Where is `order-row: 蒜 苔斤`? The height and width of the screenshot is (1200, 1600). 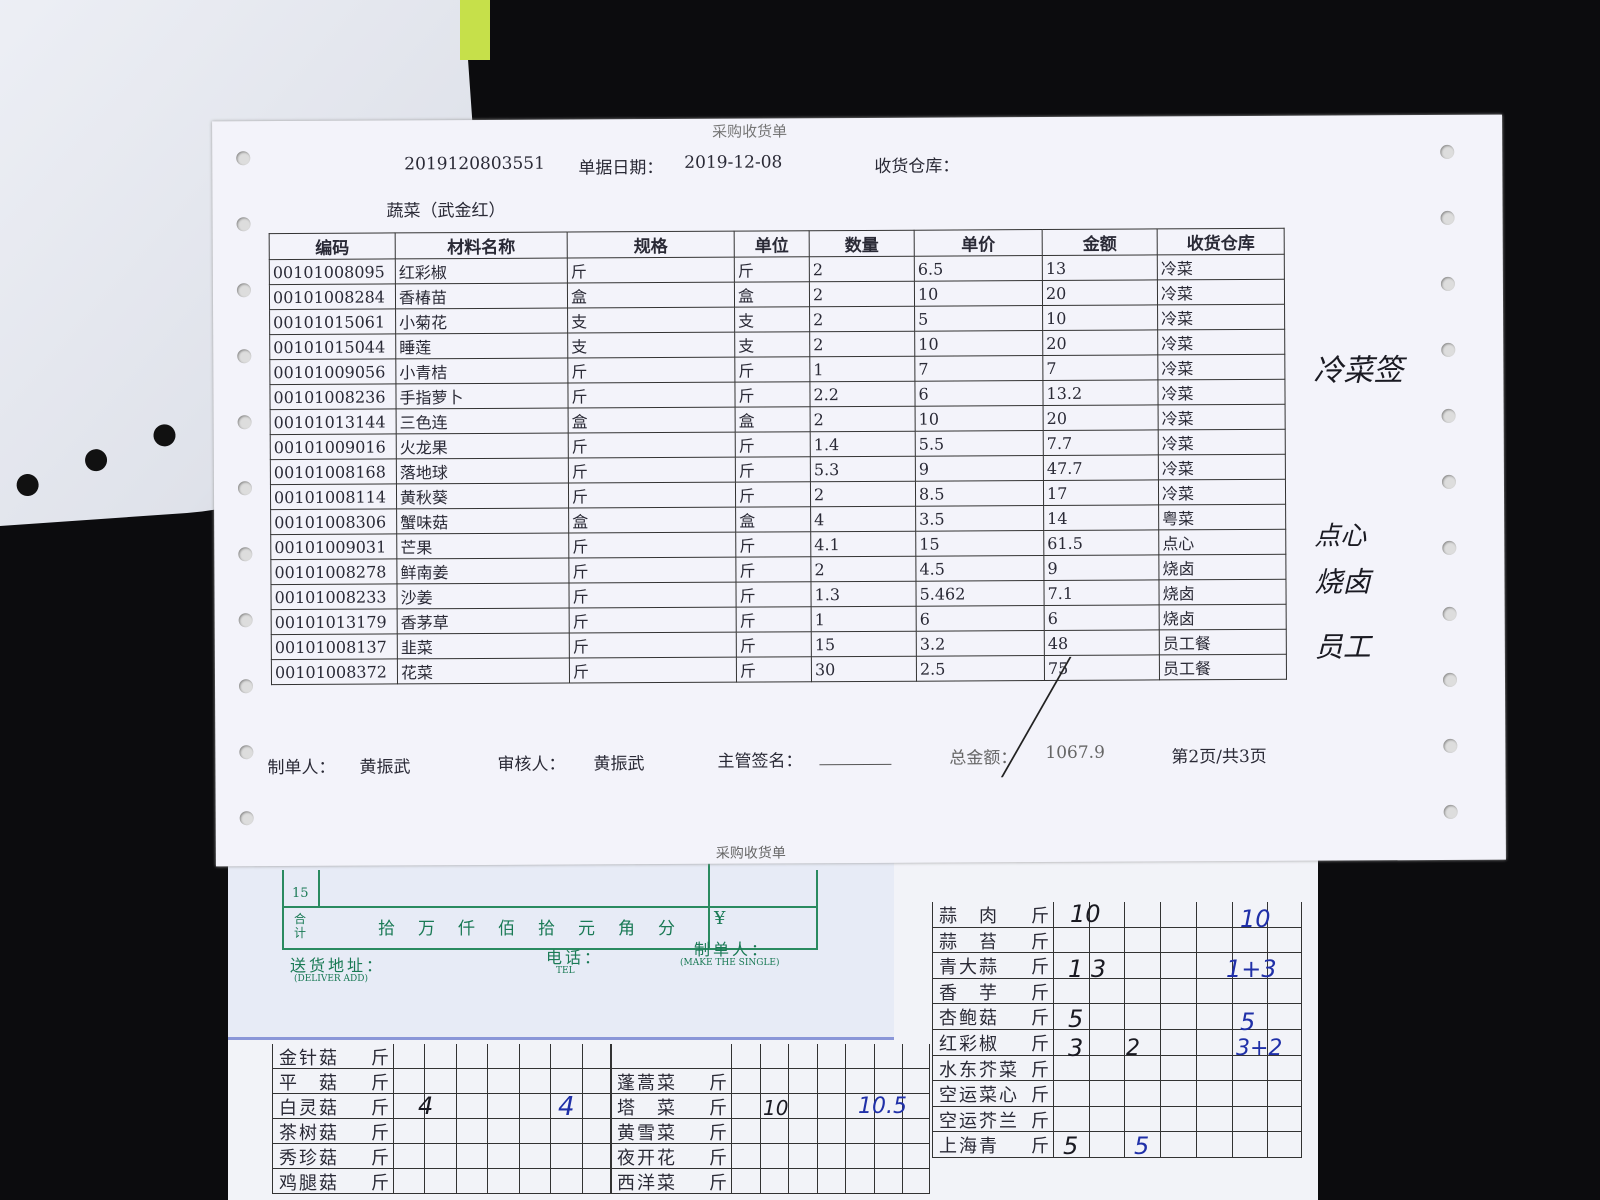 order-row: 蒜 苔斤 is located at coordinates (1117, 940).